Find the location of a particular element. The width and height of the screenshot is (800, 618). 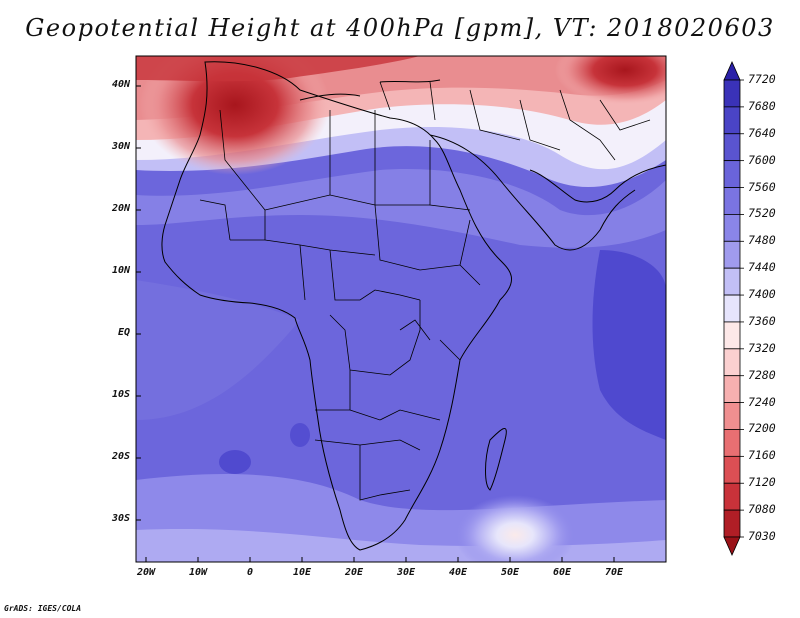

lat-label: 40N is located at coordinates (120, 84).